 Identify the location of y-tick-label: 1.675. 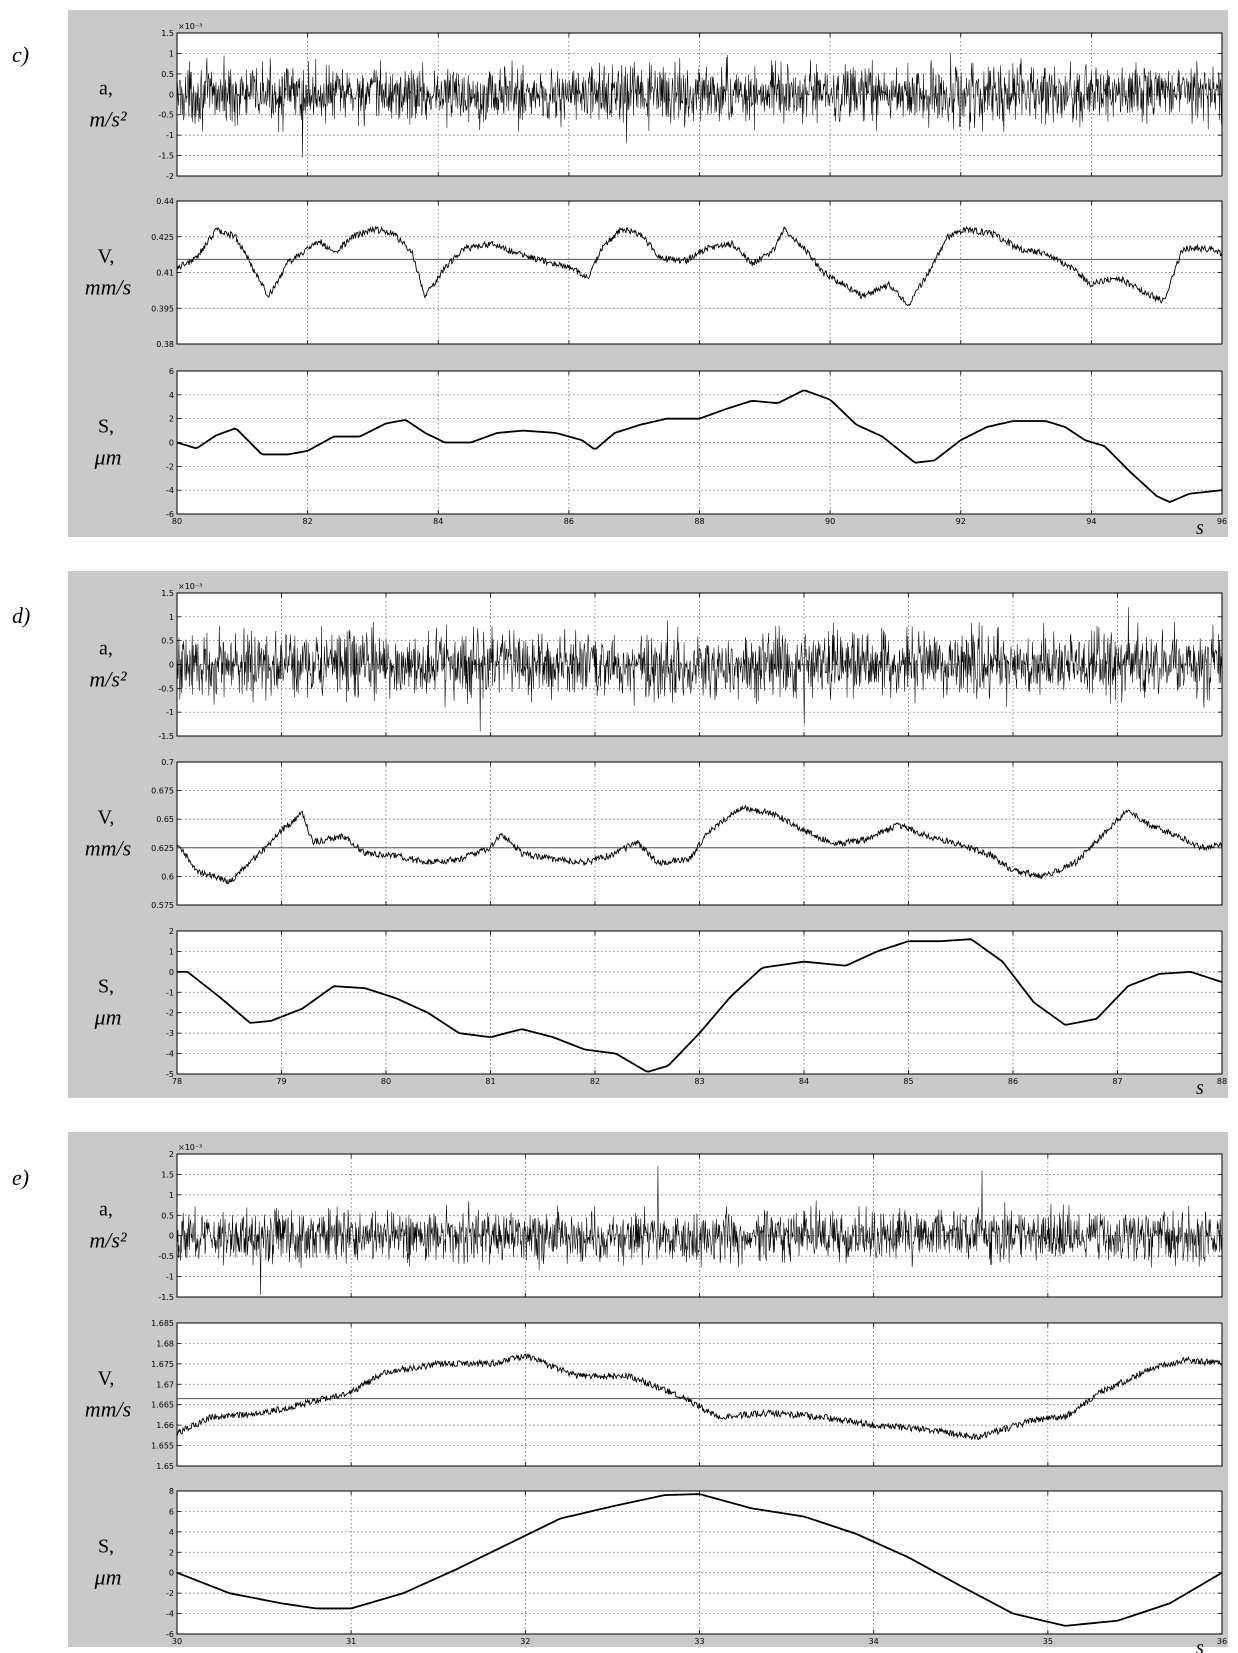
(162, 1364).